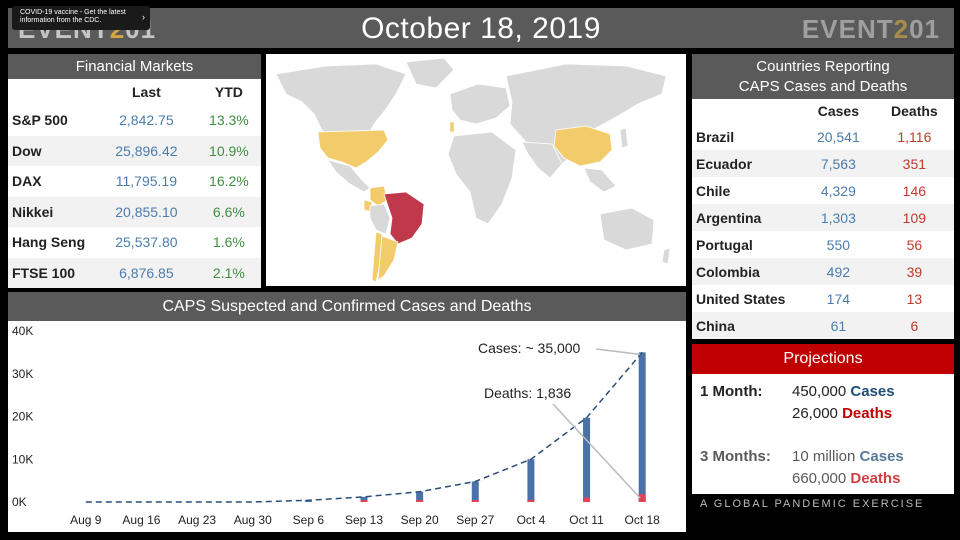  Describe the element at coordinates (146, 242) in the screenshot. I see `index-last: 25,537.80` at that location.